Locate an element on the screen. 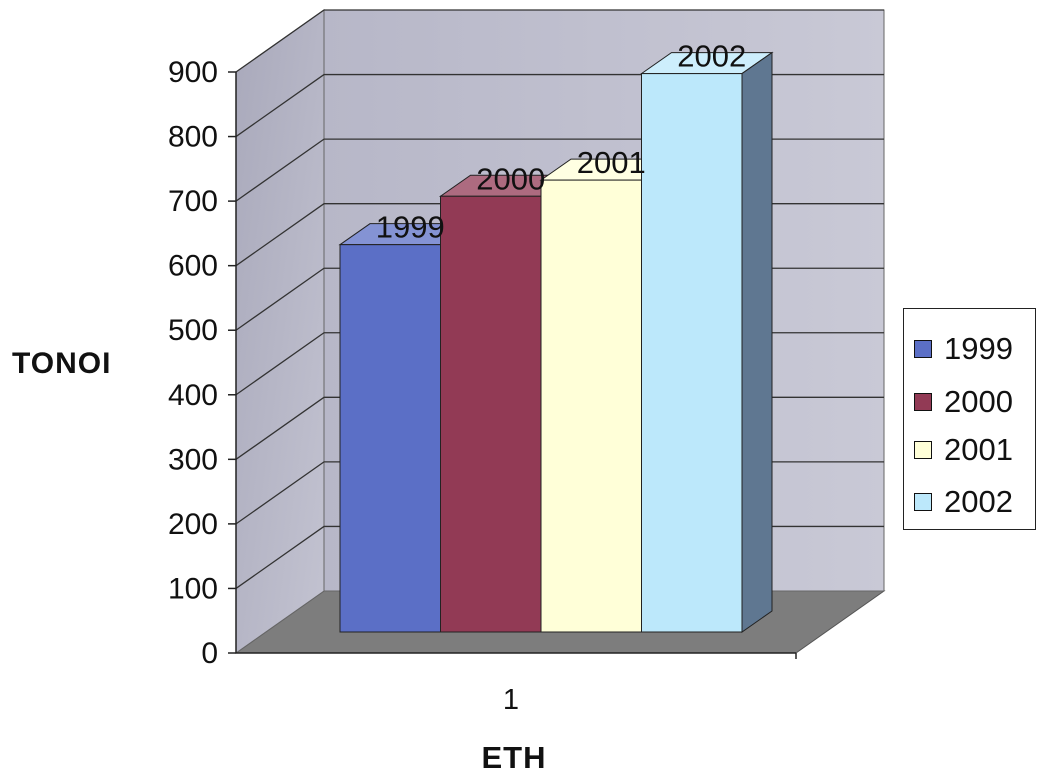 The height and width of the screenshot is (773, 1041). legend-label: 2000 is located at coordinates (978, 401).